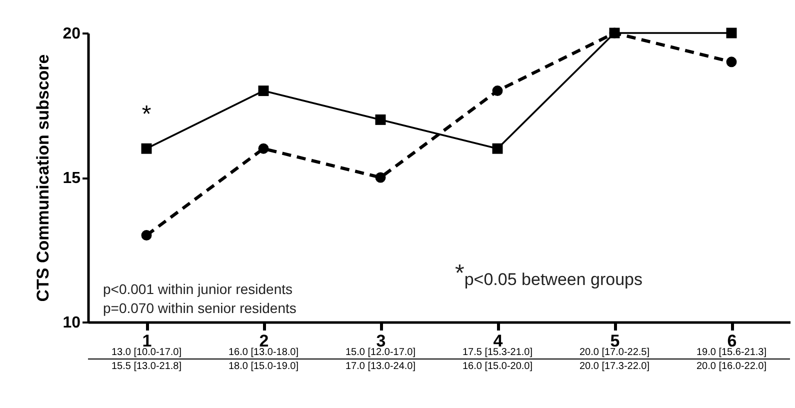 Image resolution: width=795 pixels, height=408 pixels. I want to click on annotation: p<0.001 within junior residents, so click(198, 289).